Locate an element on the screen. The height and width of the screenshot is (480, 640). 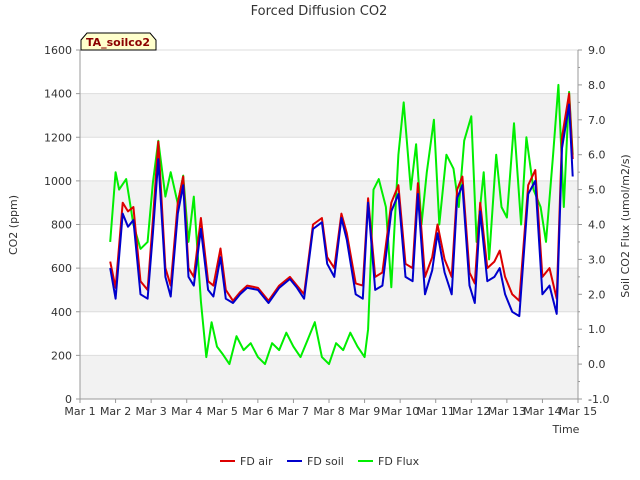
badge-box is located at coordinates (118, 41).